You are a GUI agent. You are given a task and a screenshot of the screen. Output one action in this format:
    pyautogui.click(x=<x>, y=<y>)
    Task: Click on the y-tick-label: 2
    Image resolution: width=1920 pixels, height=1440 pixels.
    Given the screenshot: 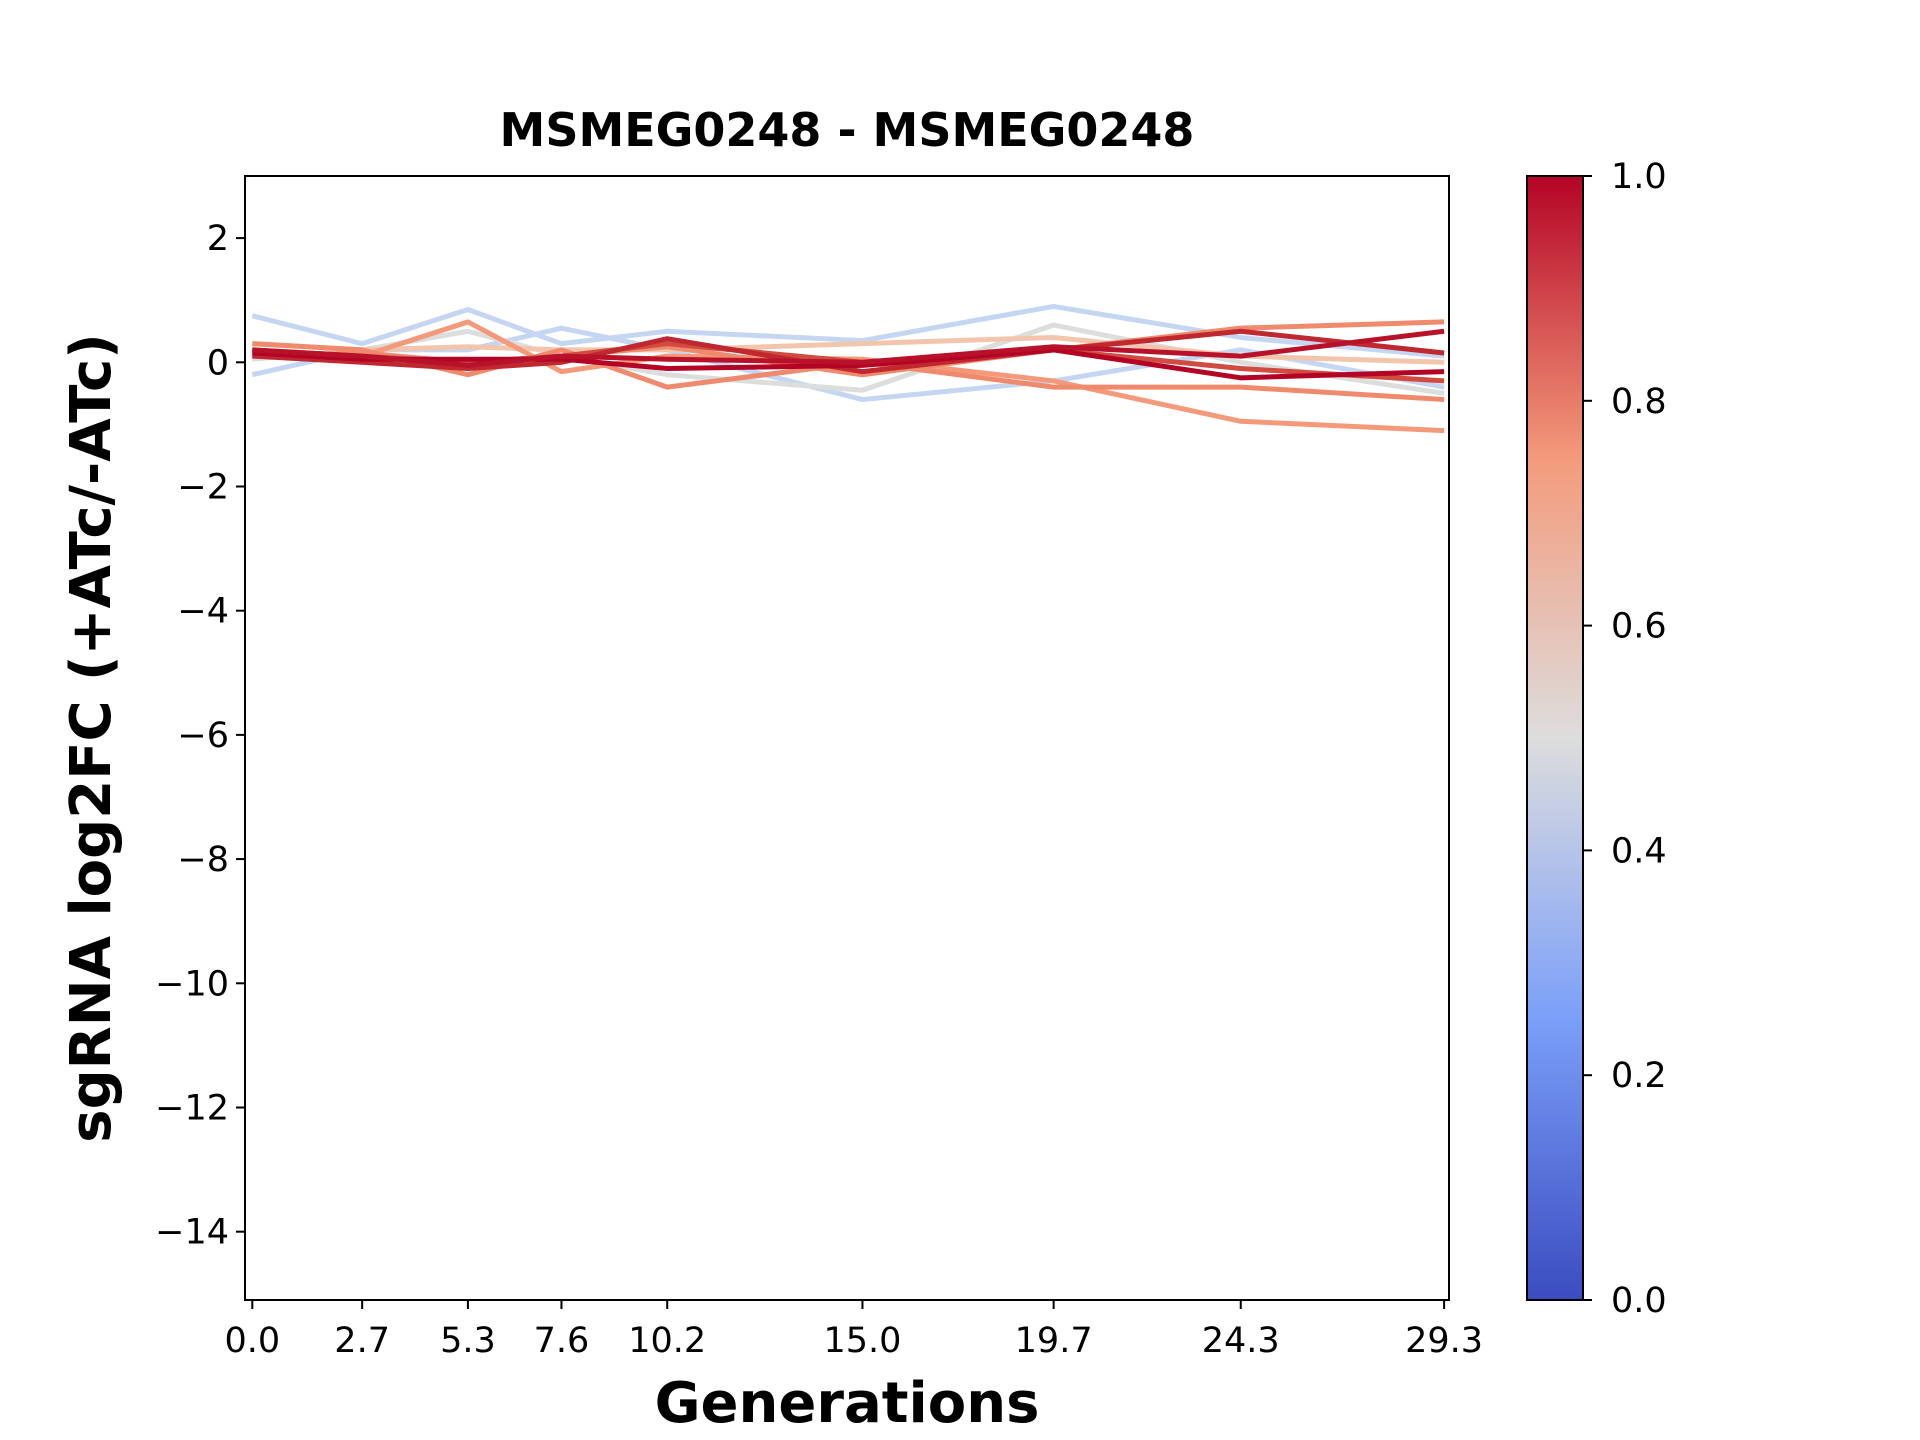 What is the action you would take?
    pyautogui.click(x=218, y=239)
    